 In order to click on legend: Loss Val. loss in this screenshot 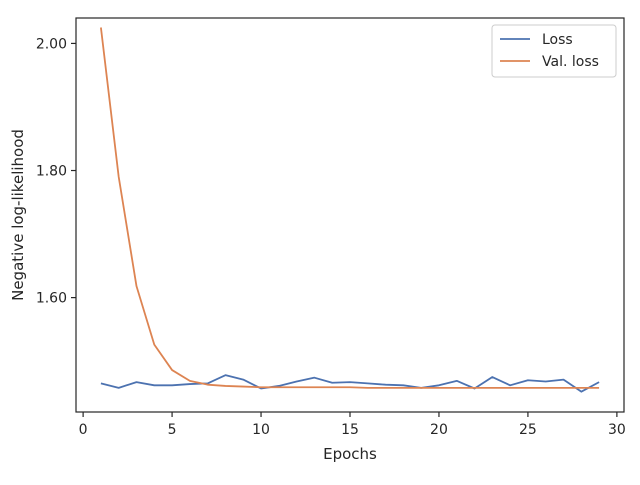, I will do `click(554, 51)`.